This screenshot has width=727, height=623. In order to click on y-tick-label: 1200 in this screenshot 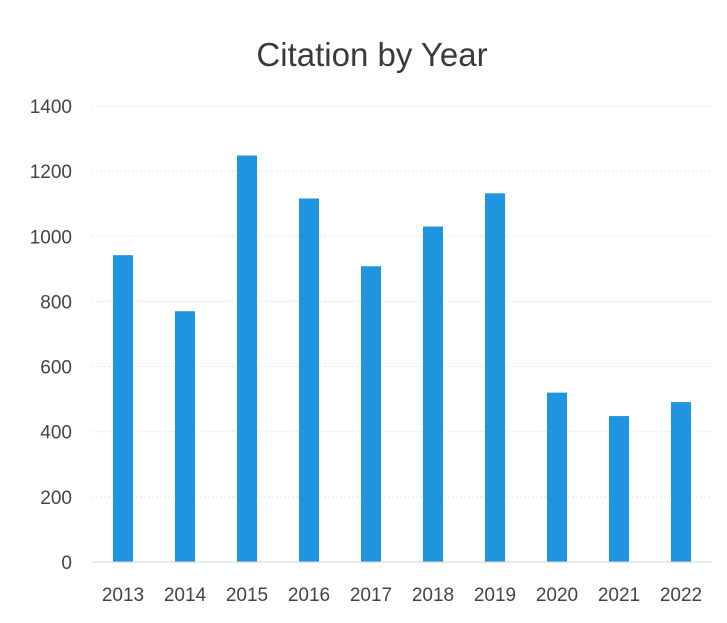, I will do `click(51, 172)`.